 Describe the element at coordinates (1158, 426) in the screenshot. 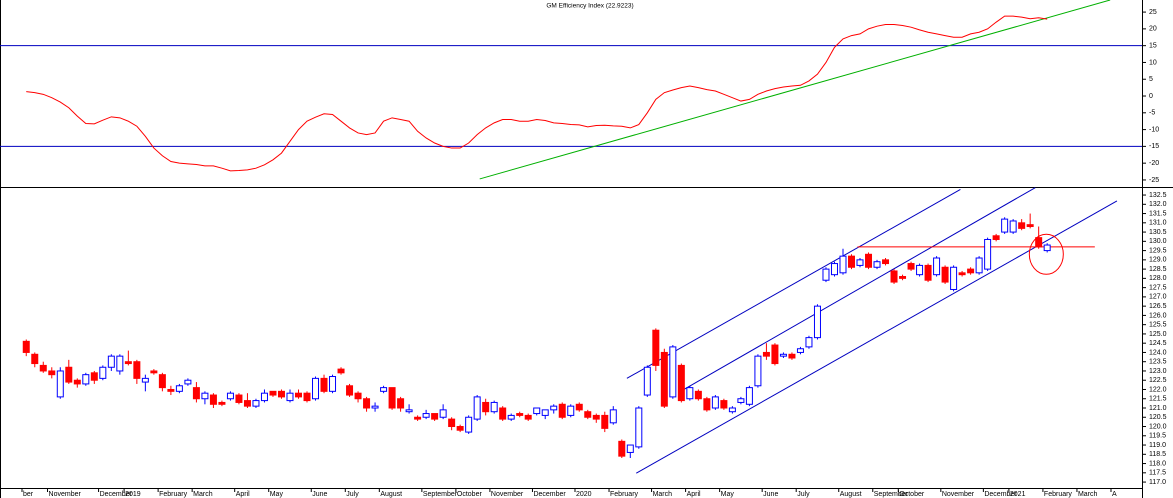

I see `y-tick-label: 120.0` at that location.